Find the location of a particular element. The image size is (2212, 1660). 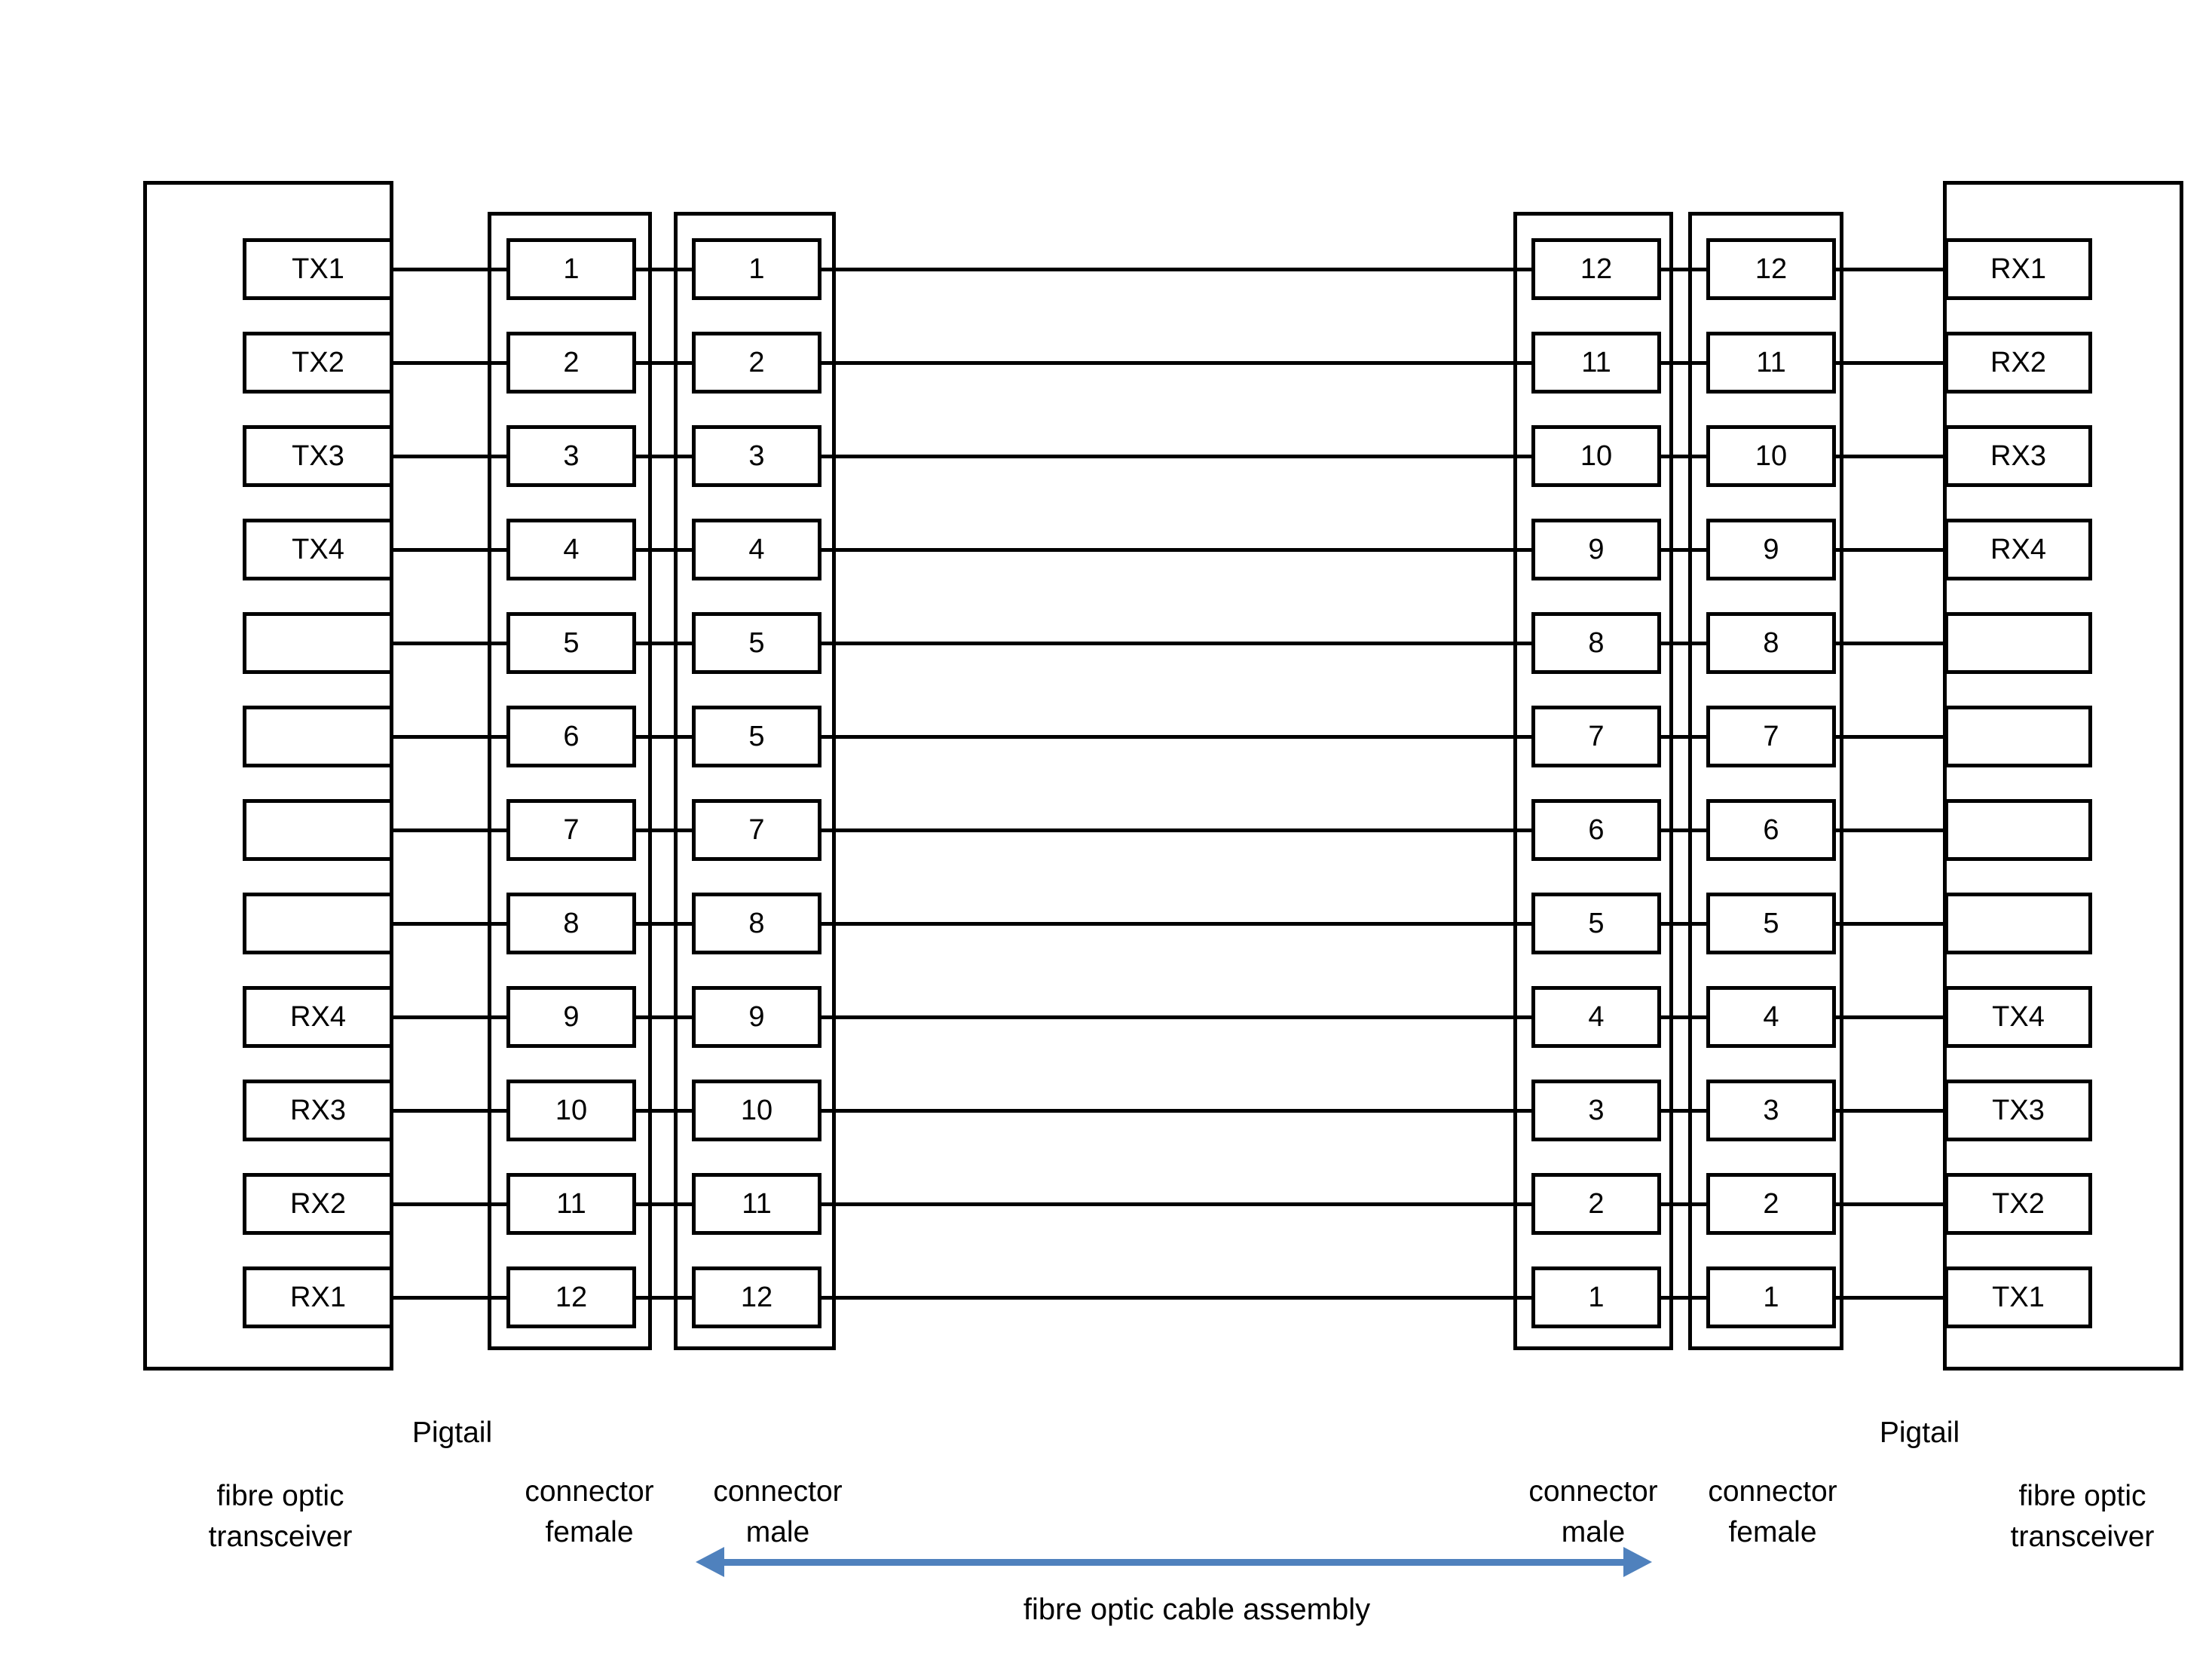

pin-box-left-male: 1 is located at coordinates (757, 269).